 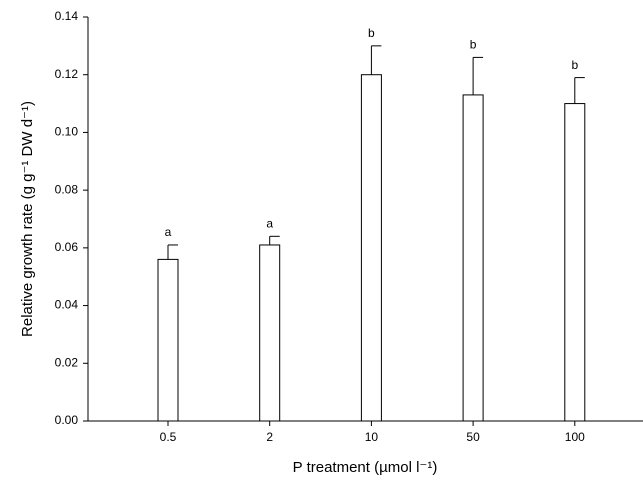 What do you see at coordinates (372, 437) in the screenshot?
I see `x-tick-label: 10` at bounding box center [372, 437].